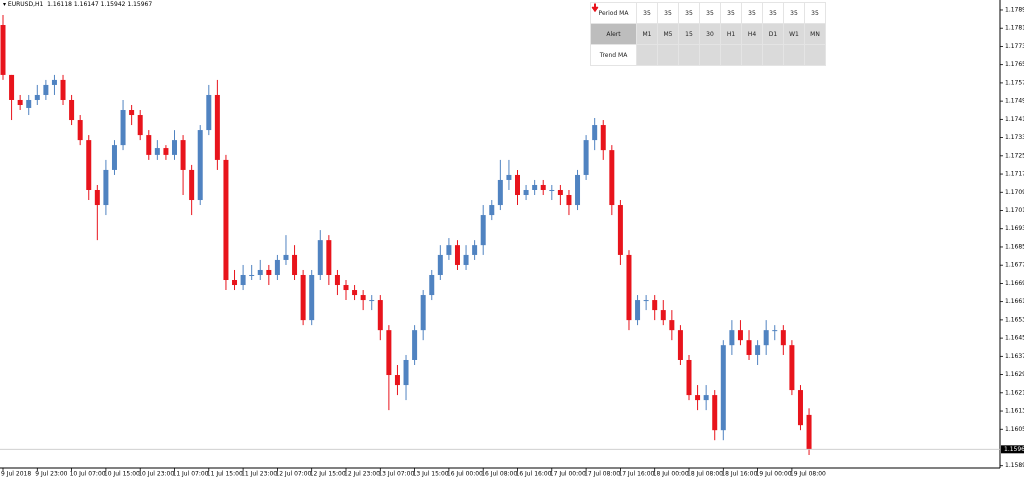 This screenshot has height=480, width=1024. I want to click on panel-label: Alert, so click(613, 34).